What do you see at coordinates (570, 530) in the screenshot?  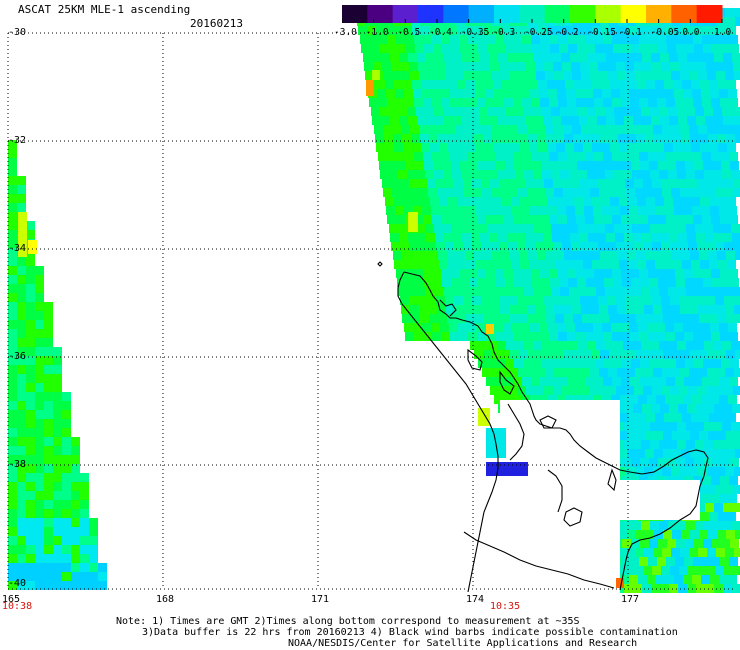 I see `land-mask` at bounding box center [570, 530].